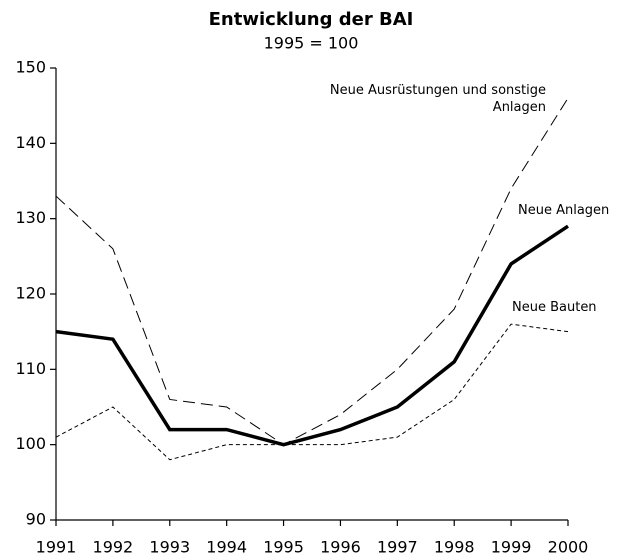 The width and height of the screenshot is (622, 560). What do you see at coordinates (397, 547) in the screenshot?
I see `x-tick-label: 1997` at bounding box center [397, 547].